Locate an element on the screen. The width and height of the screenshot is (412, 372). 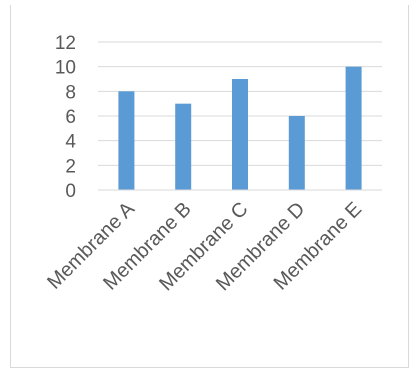
y-tick-label: 12 is located at coordinates (65, 43).